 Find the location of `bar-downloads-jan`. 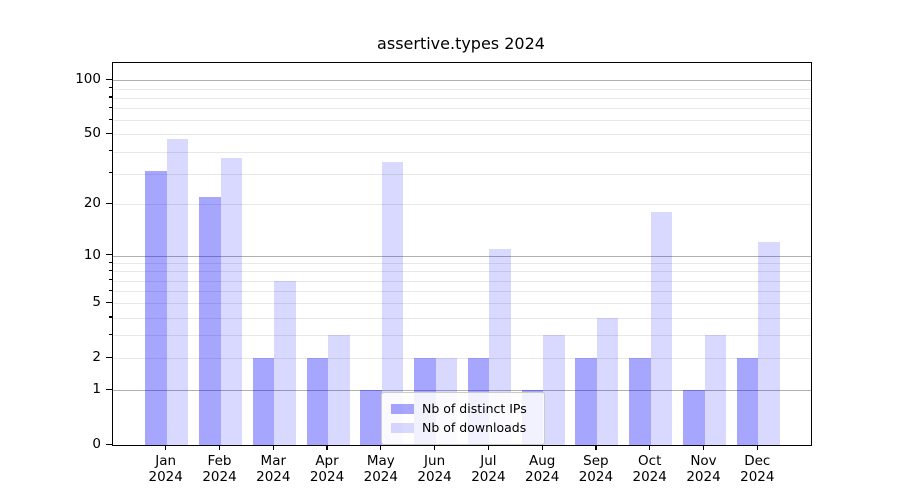

bar-downloads-jan is located at coordinates (177, 292).